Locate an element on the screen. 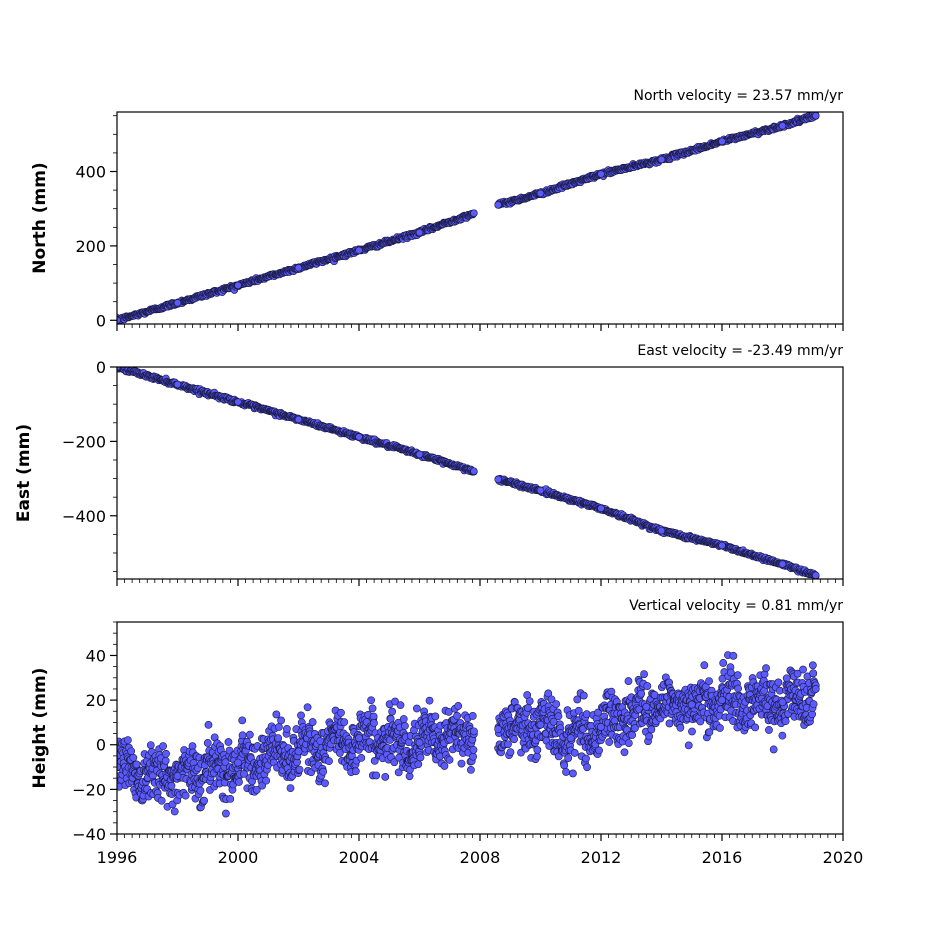  east-y-tick-label: 0 is located at coordinates (101, 367).